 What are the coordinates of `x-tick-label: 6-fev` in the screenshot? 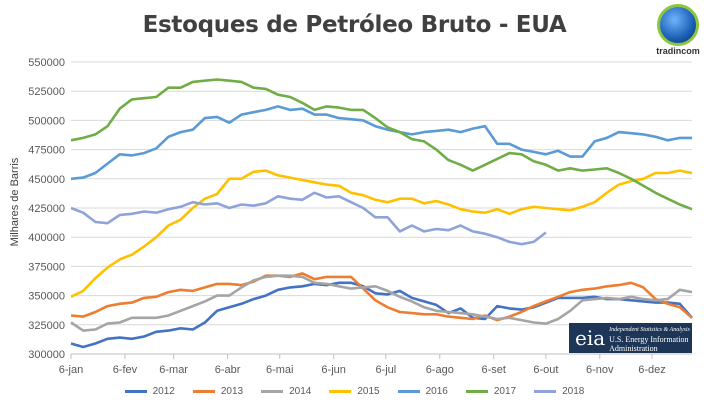 It's located at (125, 370).